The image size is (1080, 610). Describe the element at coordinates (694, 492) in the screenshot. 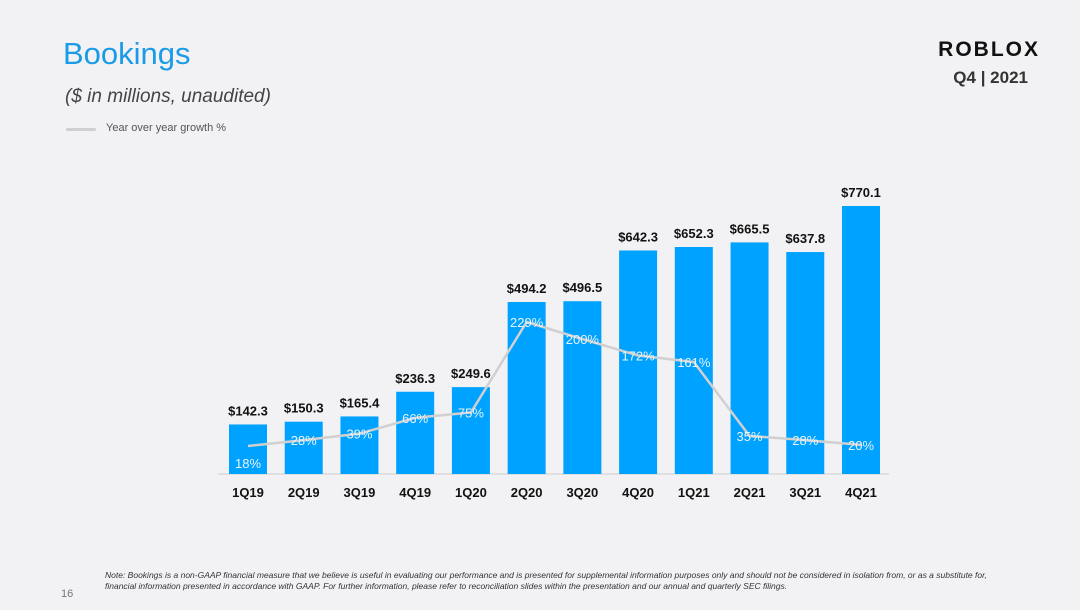

I see `x-tick-label: 1Q21` at that location.